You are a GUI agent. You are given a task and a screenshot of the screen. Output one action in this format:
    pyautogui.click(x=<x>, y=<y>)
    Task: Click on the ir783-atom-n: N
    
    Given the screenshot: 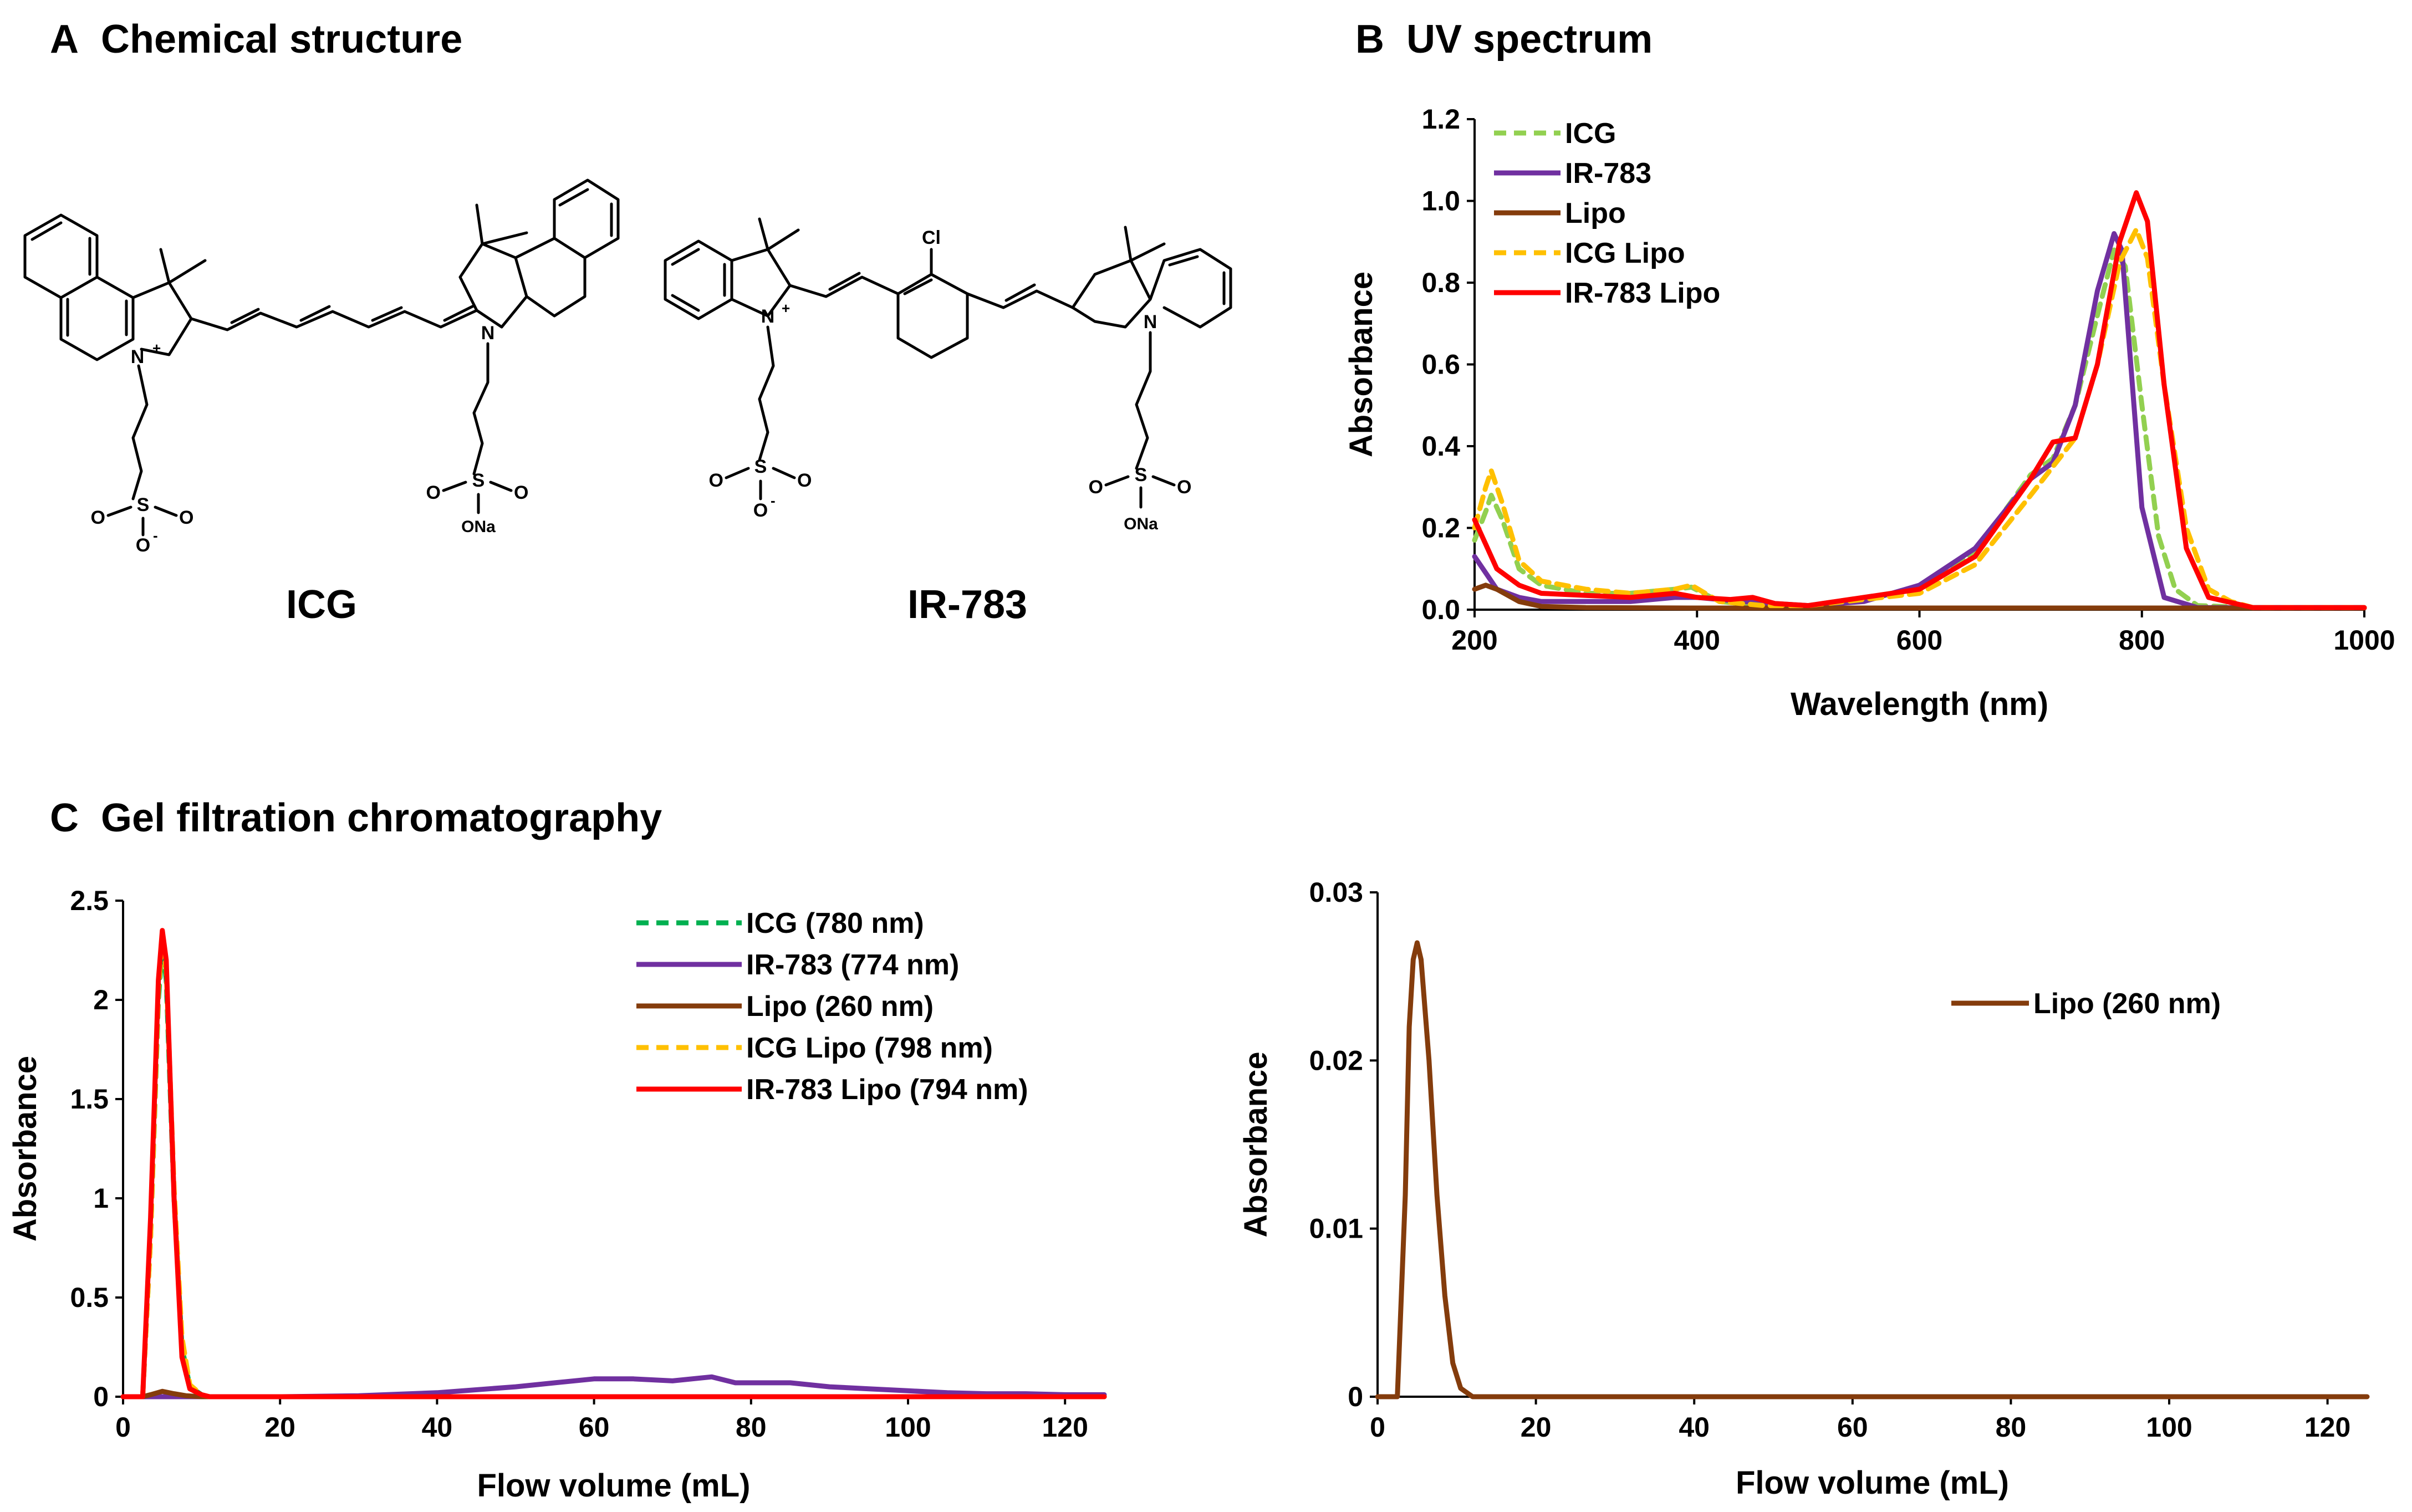 What is the action you would take?
    pyautogui.click(x=1151, y=322)
    